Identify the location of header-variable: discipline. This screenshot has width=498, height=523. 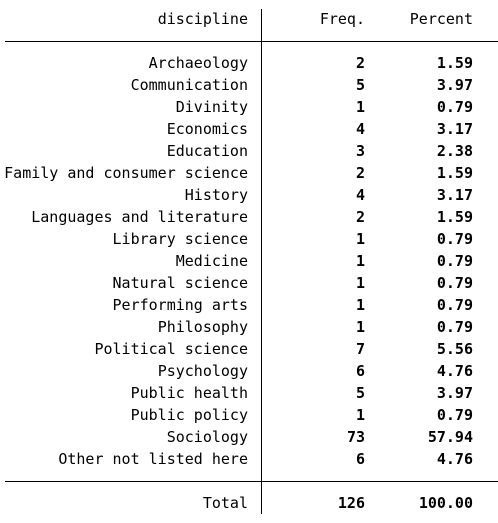
(202, 19).